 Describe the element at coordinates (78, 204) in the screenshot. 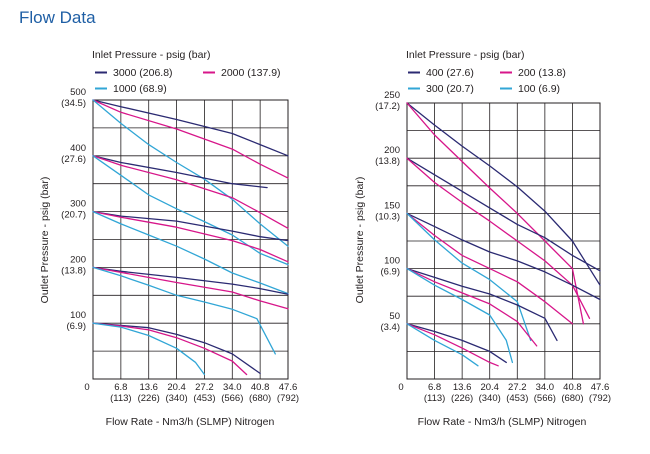

I see `y-tick-label: 300` at that location.